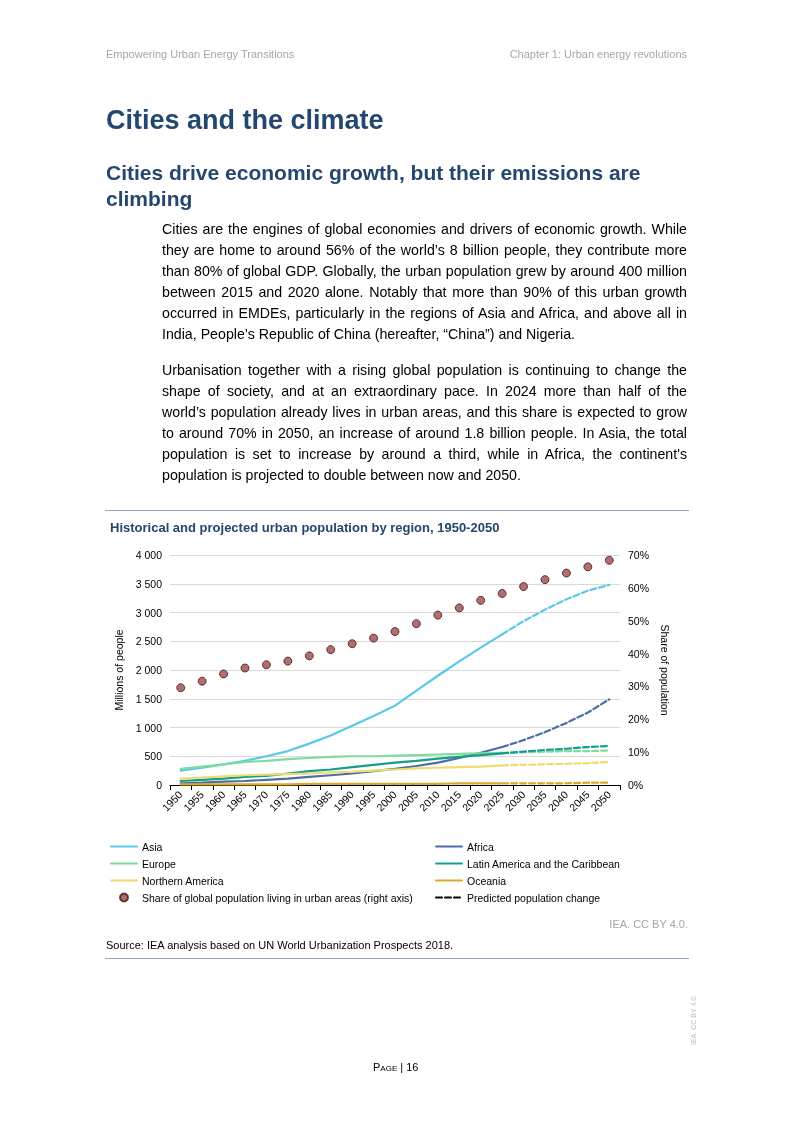 This screenshot has width=793, height=1122. Describe the element at coordinates (639, 686) in the screenshot. I see `y2-tick-label: 30%` at that location.